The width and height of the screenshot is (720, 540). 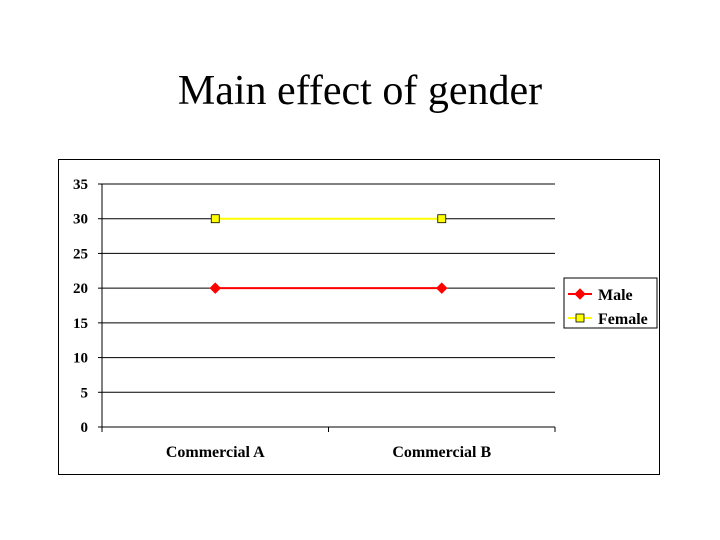 I want to click on y-tick-label: 5, so click(x=85, y=393).